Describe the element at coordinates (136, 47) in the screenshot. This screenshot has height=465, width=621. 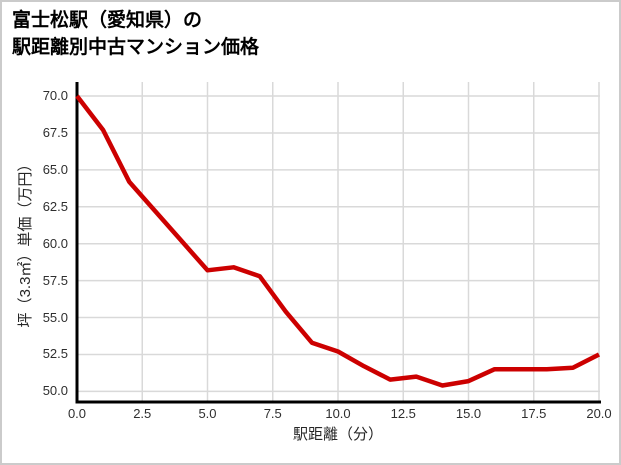
I see `chart-title-line2: 駅距離別中古マンション価格` at that location.